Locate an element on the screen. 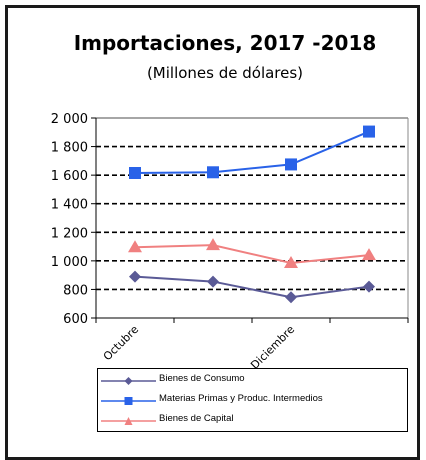  chart-subtitle: (Millones de dólares) is located at coordinates (225, 73).